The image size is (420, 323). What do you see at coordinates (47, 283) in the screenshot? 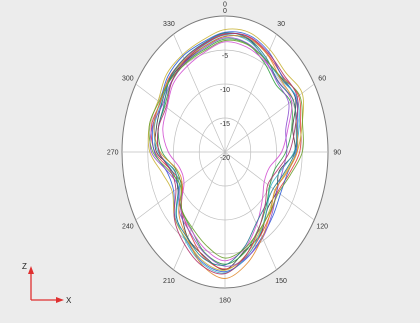
I see `axis-indicator: Z X` at bounding box center [47, 283].